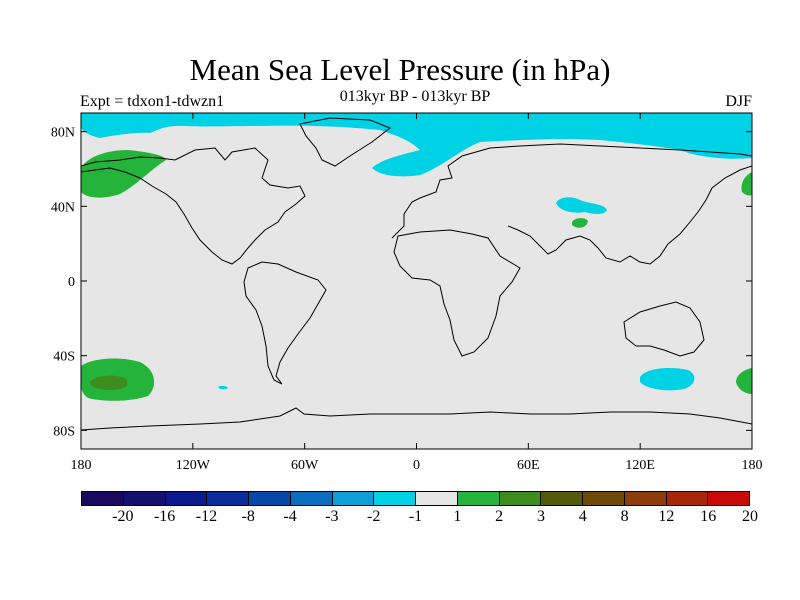 The width and height of the screenshot is (800, 600). I want to click on experiment-label: Expt = tdxon1-tdwzn1, so click(152, 101).